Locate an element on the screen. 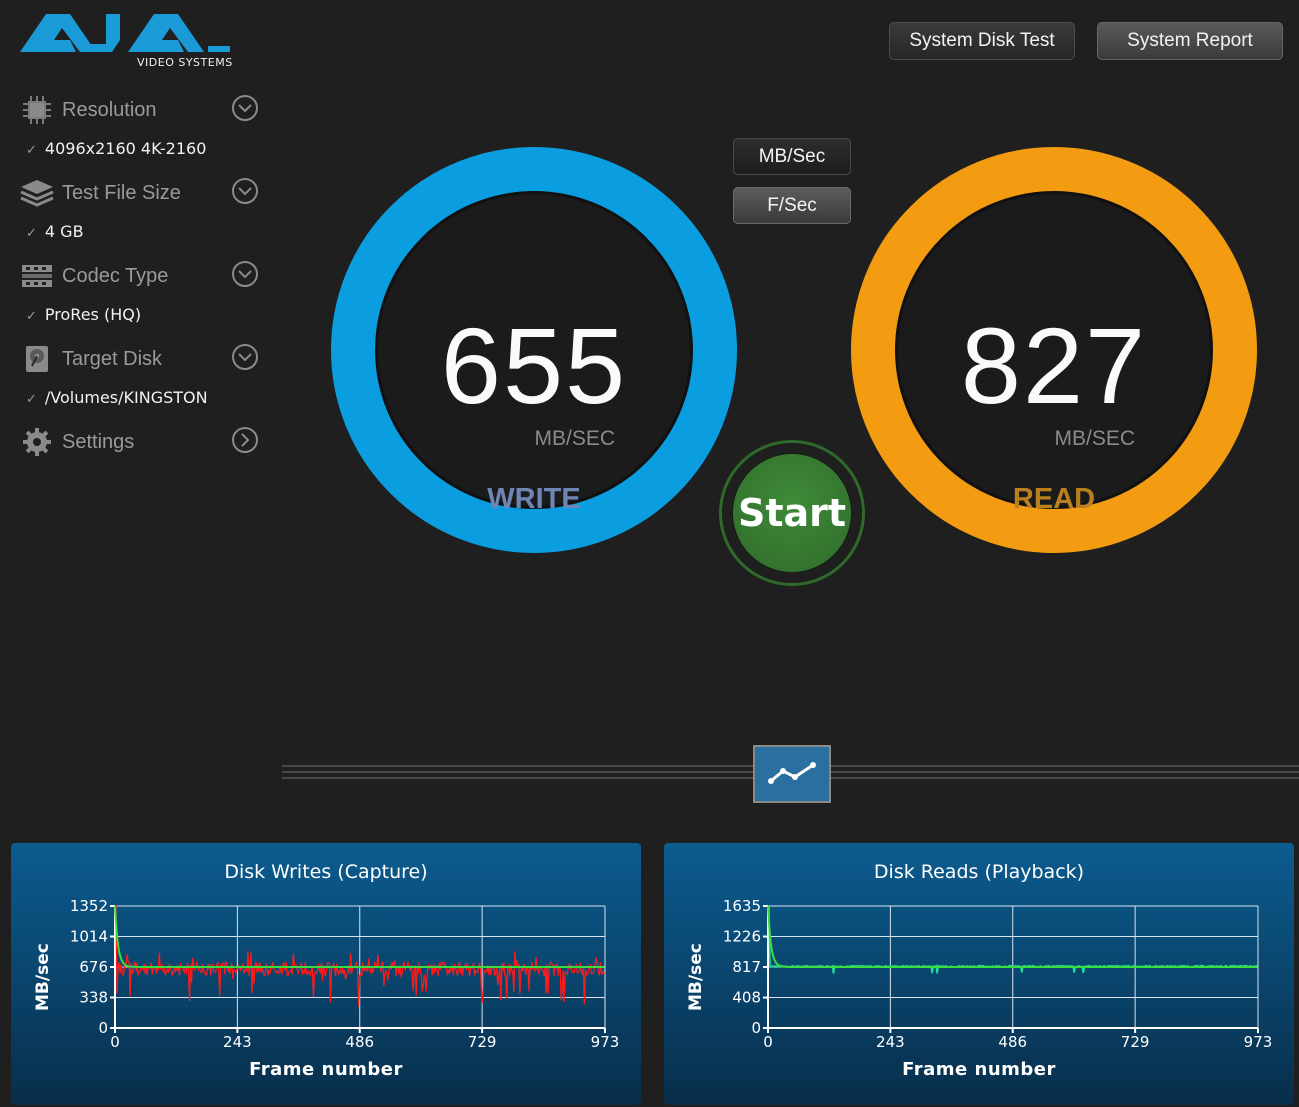 The image size is (1299, 1107). sidebar-item-resolution: Resolution is located at coordinates (140, 110).